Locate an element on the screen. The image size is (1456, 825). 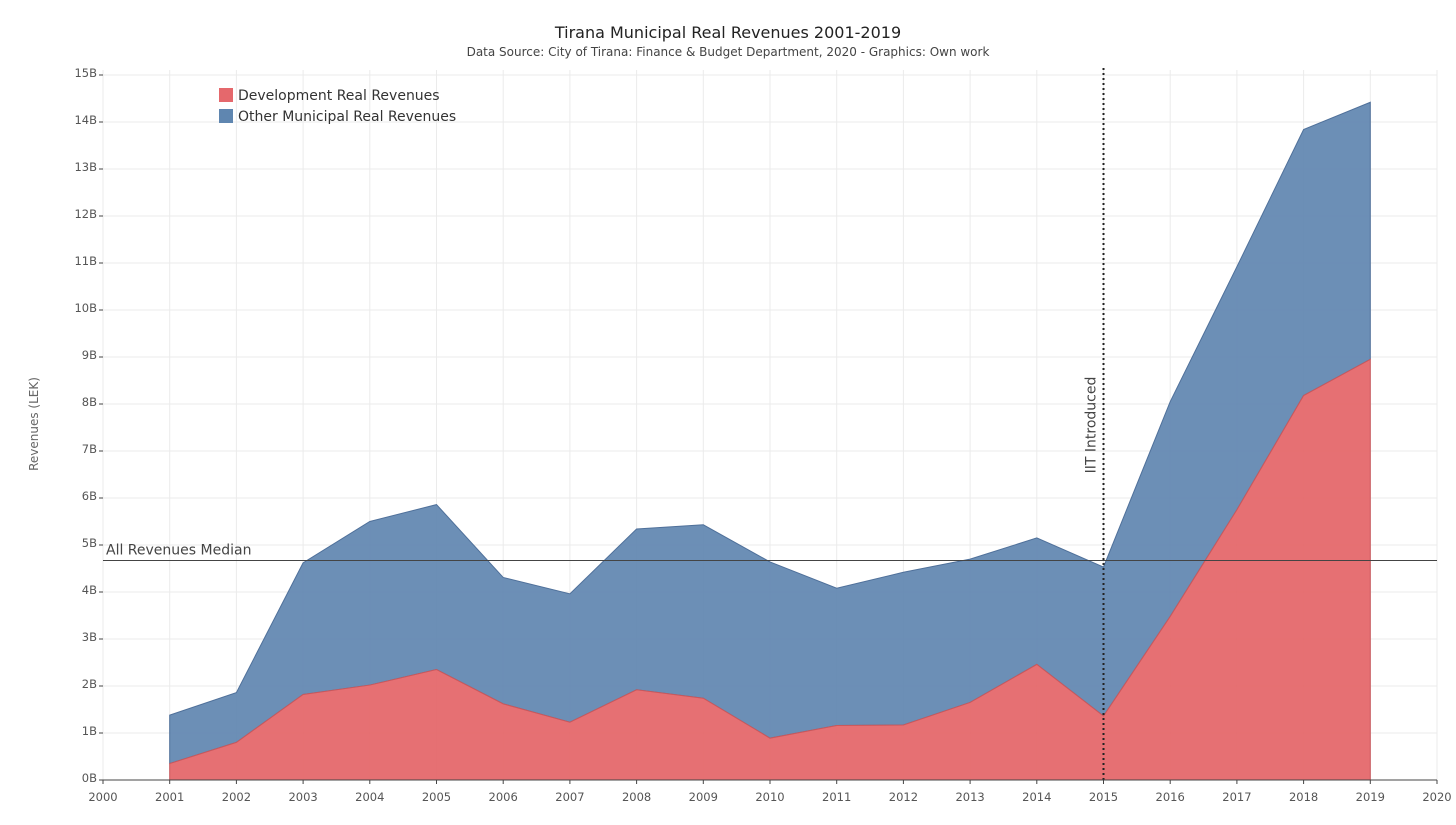
x-tick-label: 2005 is located at coordinates (436, 797).